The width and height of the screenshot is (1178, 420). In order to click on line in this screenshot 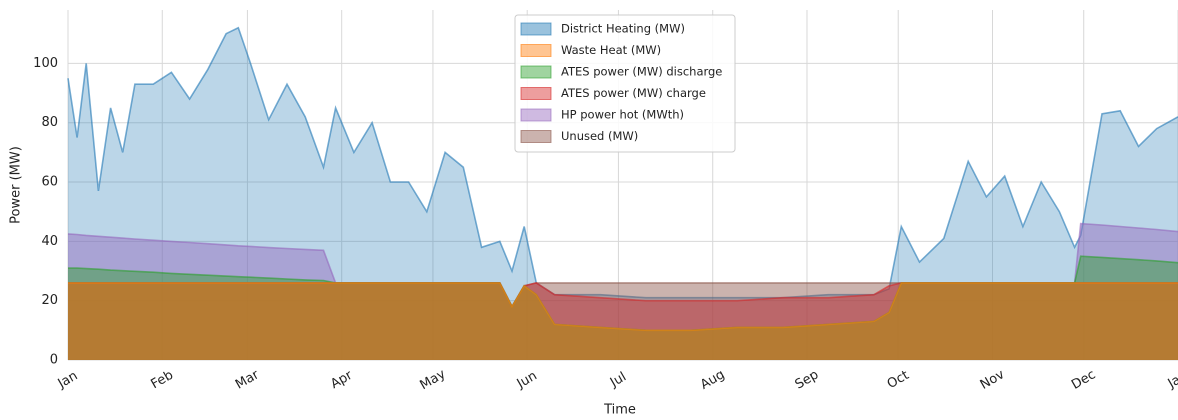, I will do `click(623, 307)`.